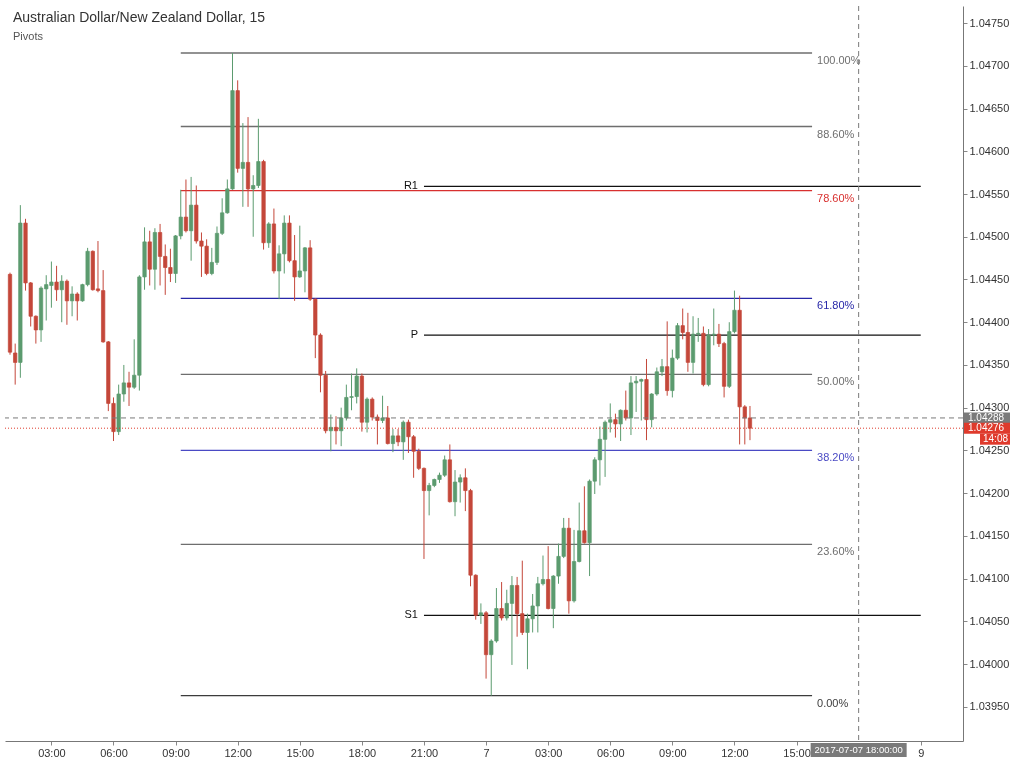  Describe the element at coordinates (989, 150) in the screenshot. I see `y-tick-label: 1.04600` at that location.